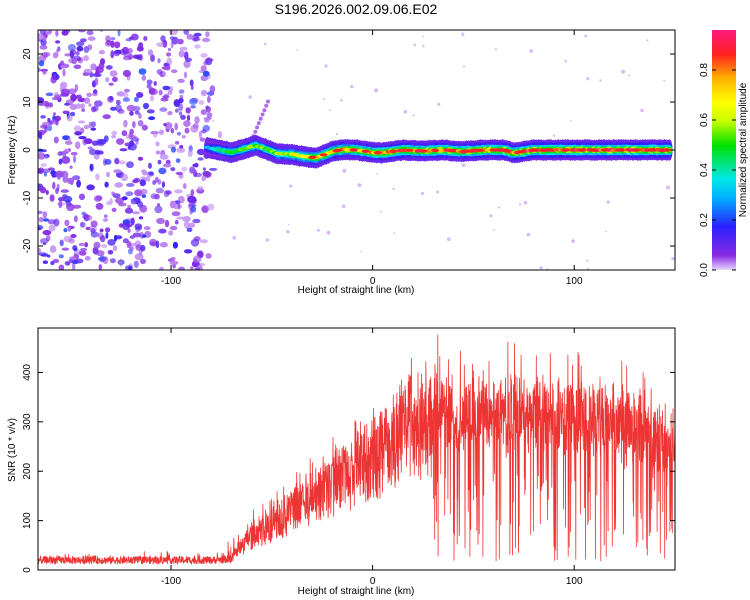 The image size is (750, 600). Describe the element at coordinates (373, 281) in the screenshot. I see `spectrogram-x-tick-label: 0` at that location.